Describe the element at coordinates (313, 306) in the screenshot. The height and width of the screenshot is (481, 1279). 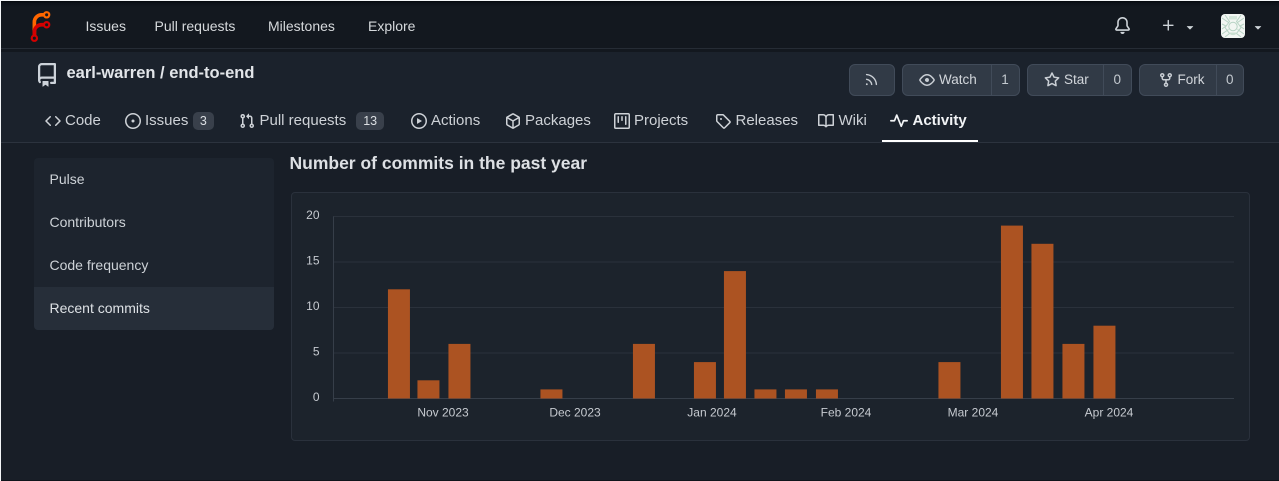
I see `svg-text: 10` at that location.